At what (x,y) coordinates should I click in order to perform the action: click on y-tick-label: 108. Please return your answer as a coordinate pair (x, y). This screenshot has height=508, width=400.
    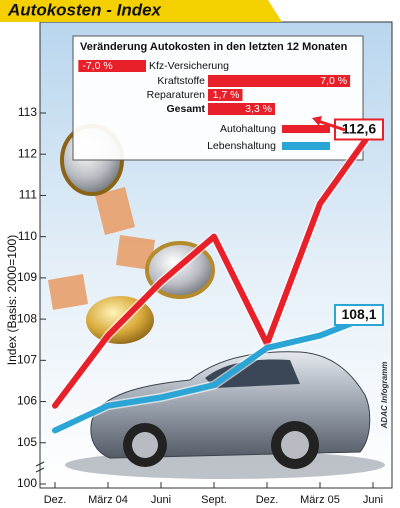
    Looking at the image, I should click on (27, 318).